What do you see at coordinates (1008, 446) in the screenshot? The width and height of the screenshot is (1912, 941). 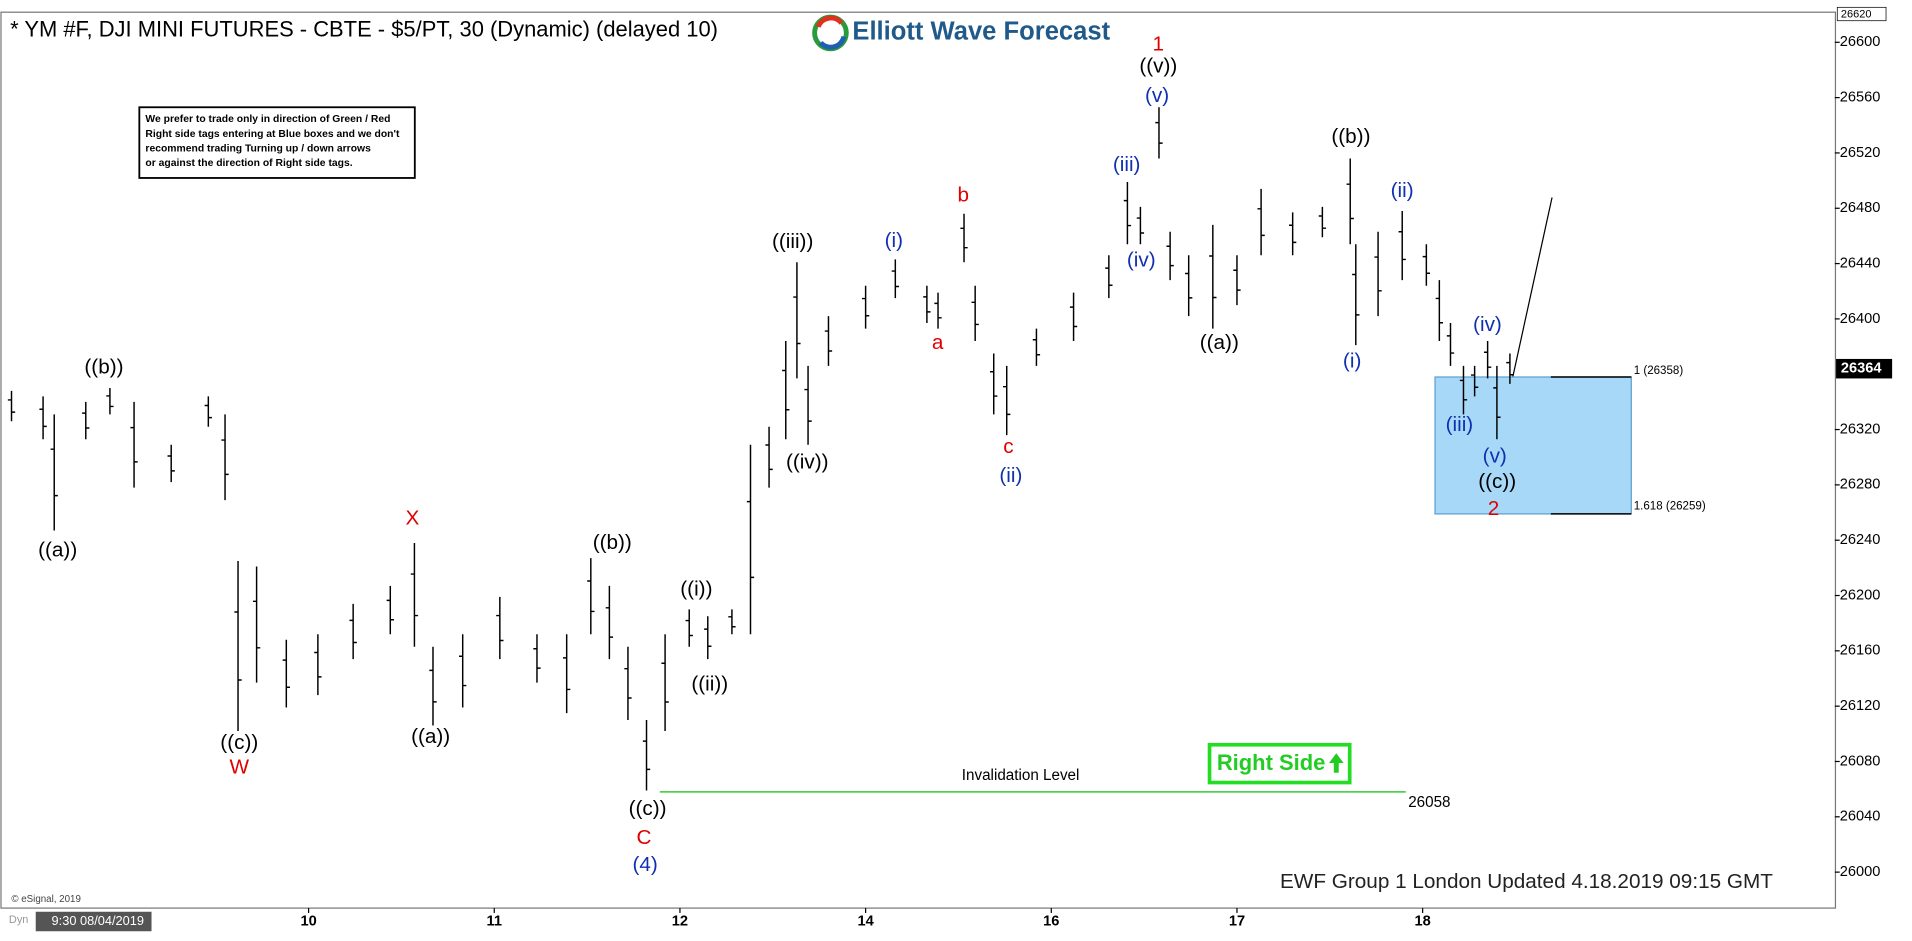 I see `wave-label: c` at bounding box center [1008, 446].